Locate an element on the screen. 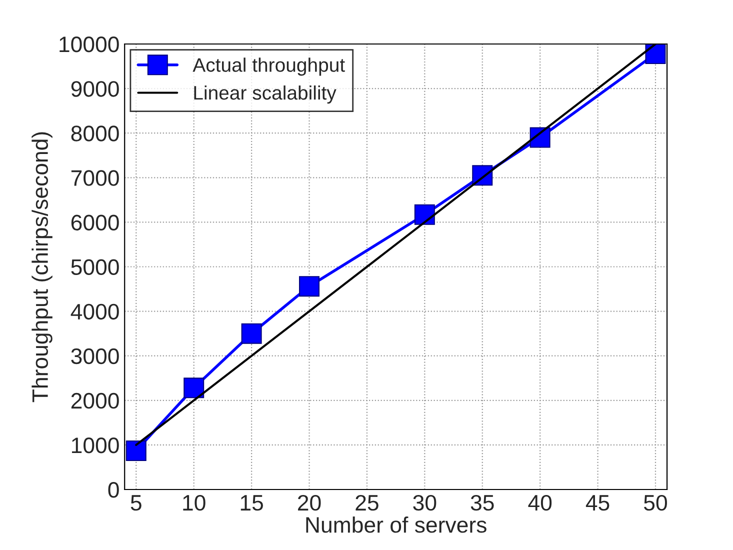 The width and height of the screenshot is (733, 550). x-tick-label: 30 is located at coordinates (424, 502).